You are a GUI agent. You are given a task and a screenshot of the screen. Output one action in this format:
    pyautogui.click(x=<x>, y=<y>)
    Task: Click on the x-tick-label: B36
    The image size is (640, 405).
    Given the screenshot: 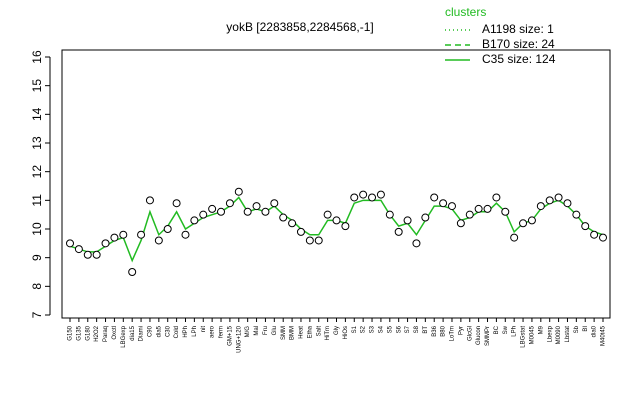 What is the action you would take?
    pyautogui.click(x=435, y=330)
    